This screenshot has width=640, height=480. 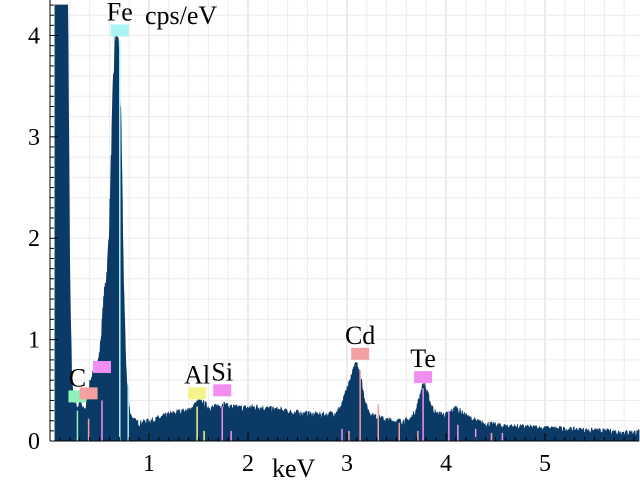 I want to click on element-label: Fe, so click(x=120, y=13).